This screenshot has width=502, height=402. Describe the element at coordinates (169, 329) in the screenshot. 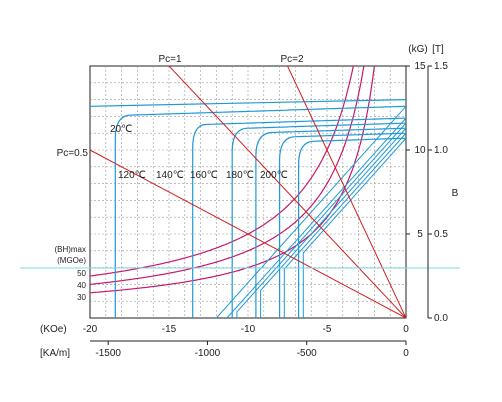

I see `koe-tick-label: -15` at that location.